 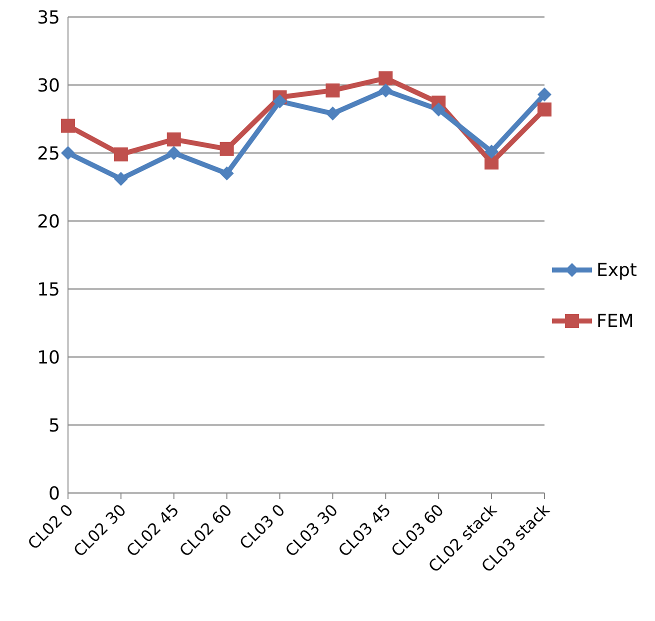 What do you see at coordinates (48, 289) in the screenshot?
I see `y-tick-label: 15` at bounding box center [48, 289].